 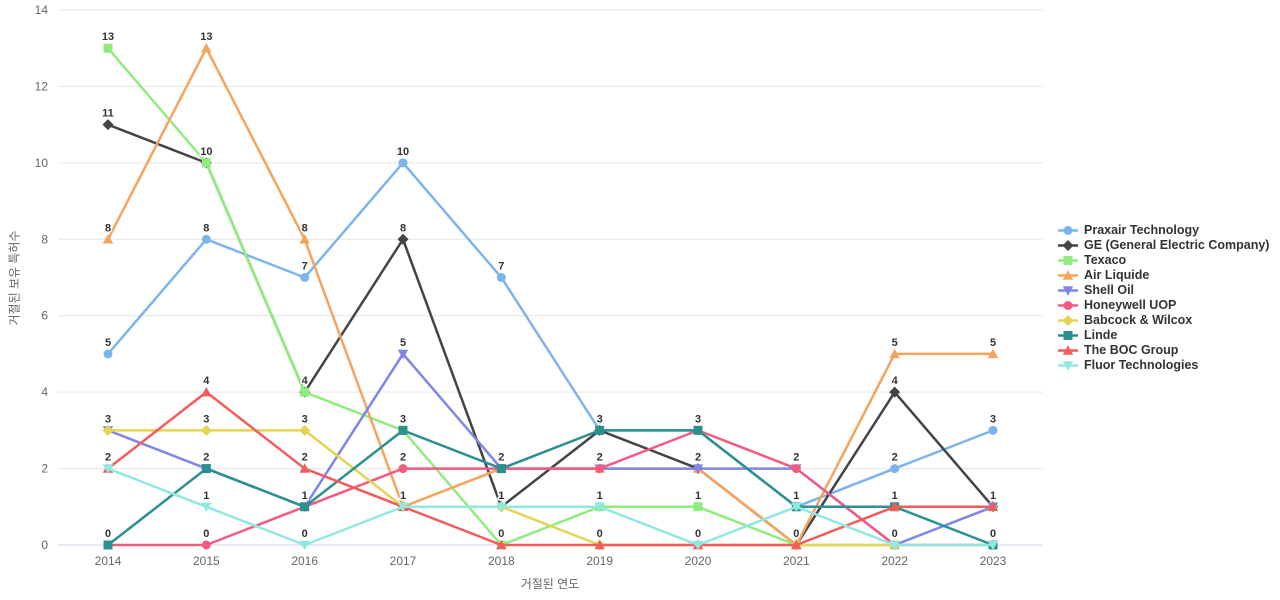 What do you see at coordinates (108, 545) in the screenshot?
I see `point-linde-2014` at bounding box center [108, 545].